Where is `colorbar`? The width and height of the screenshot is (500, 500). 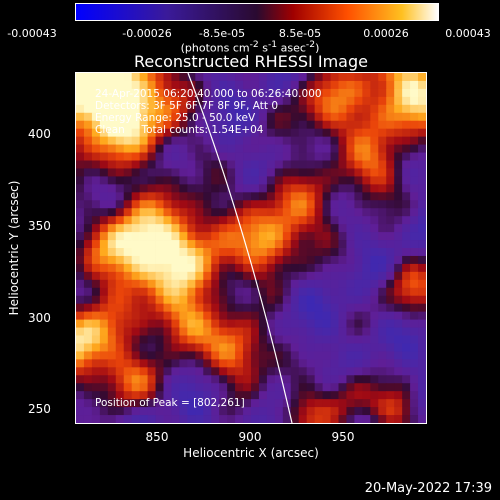
colorbar is located at coordinates (257, 12).